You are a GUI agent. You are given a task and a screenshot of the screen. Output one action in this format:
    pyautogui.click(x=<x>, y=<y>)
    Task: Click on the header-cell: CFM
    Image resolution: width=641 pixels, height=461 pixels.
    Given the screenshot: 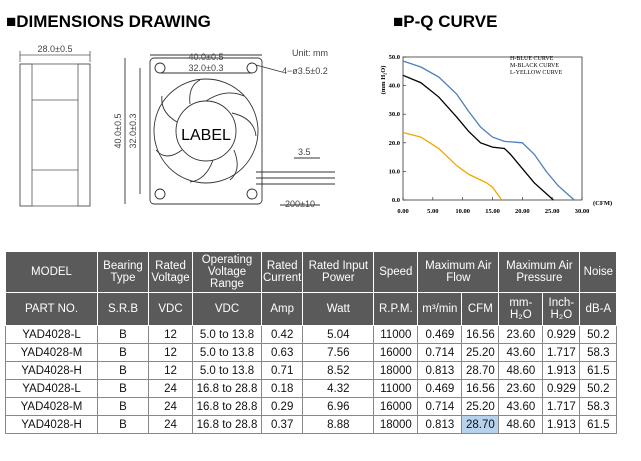 What is the action you would take?
    pyautogui.click(x=480, y=309)
    